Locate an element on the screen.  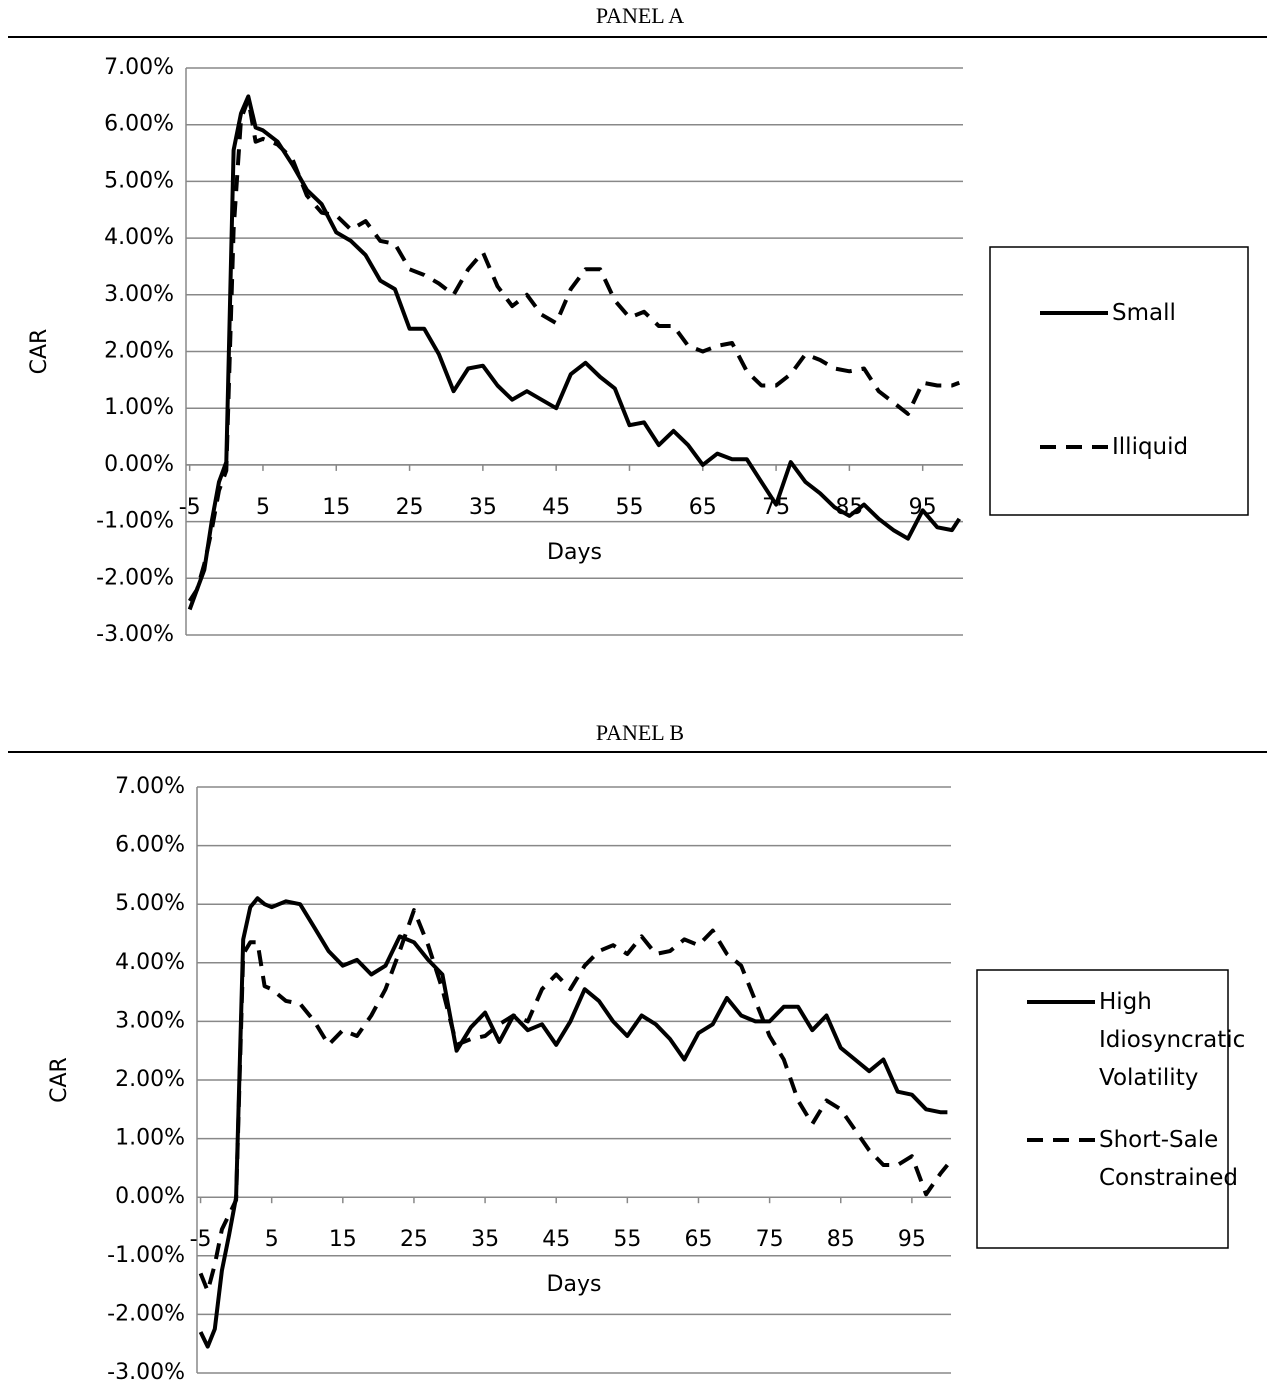
legend-label: Small is located at coordinates (1144, 313).